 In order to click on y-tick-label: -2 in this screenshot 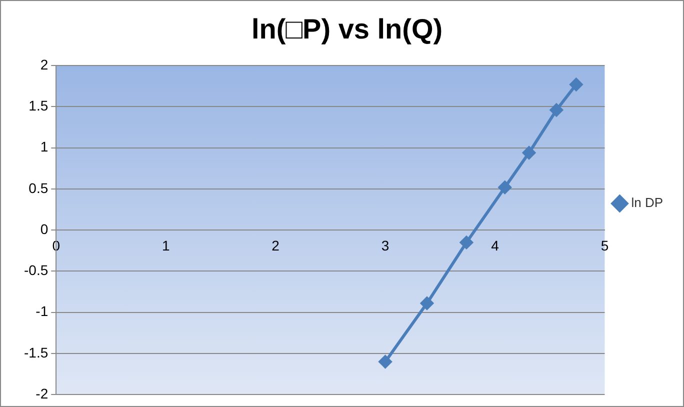, I will do `click(42, 393)`.